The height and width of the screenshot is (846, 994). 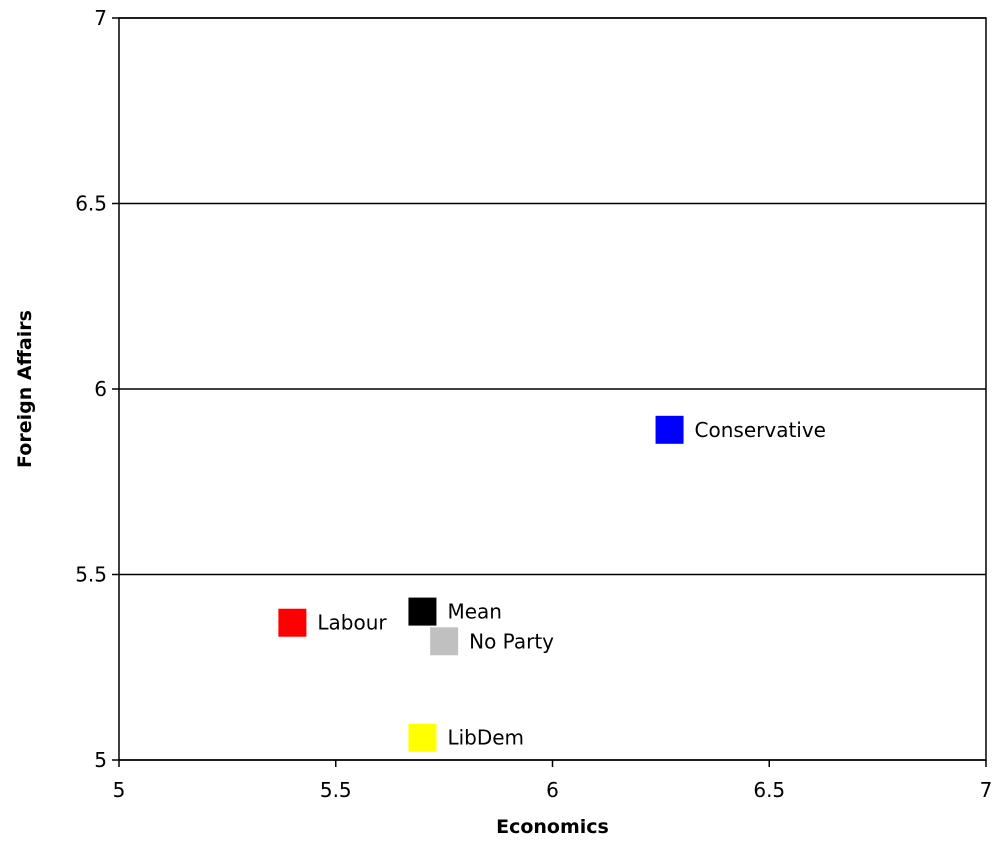 I want to click on x-tick-label-2: 6, so click(x=552, y=790).